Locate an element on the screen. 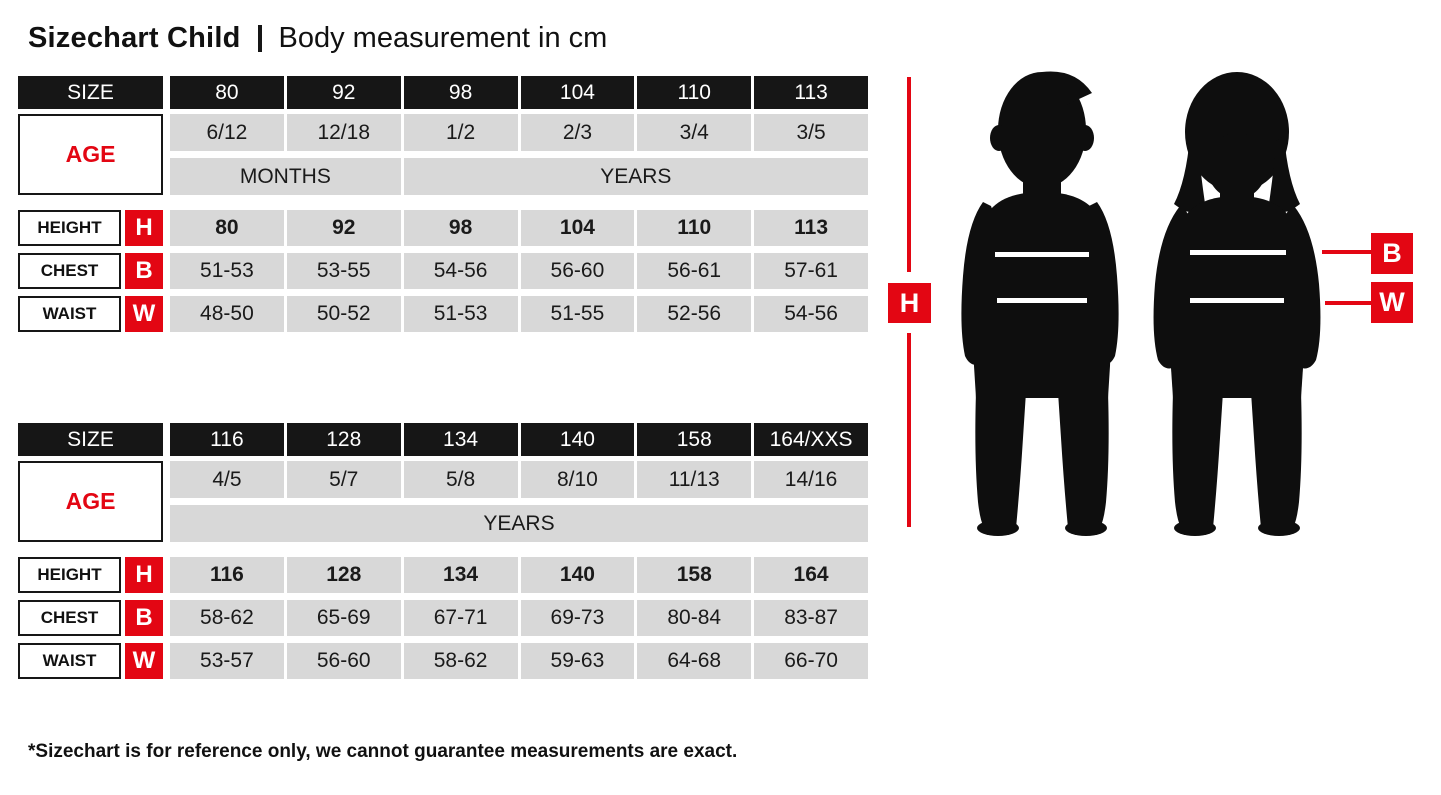 Image resolution: width=1441 pixels, height=795 pixels. chest-cell: 56-60 is located at coordinates (577, 271).